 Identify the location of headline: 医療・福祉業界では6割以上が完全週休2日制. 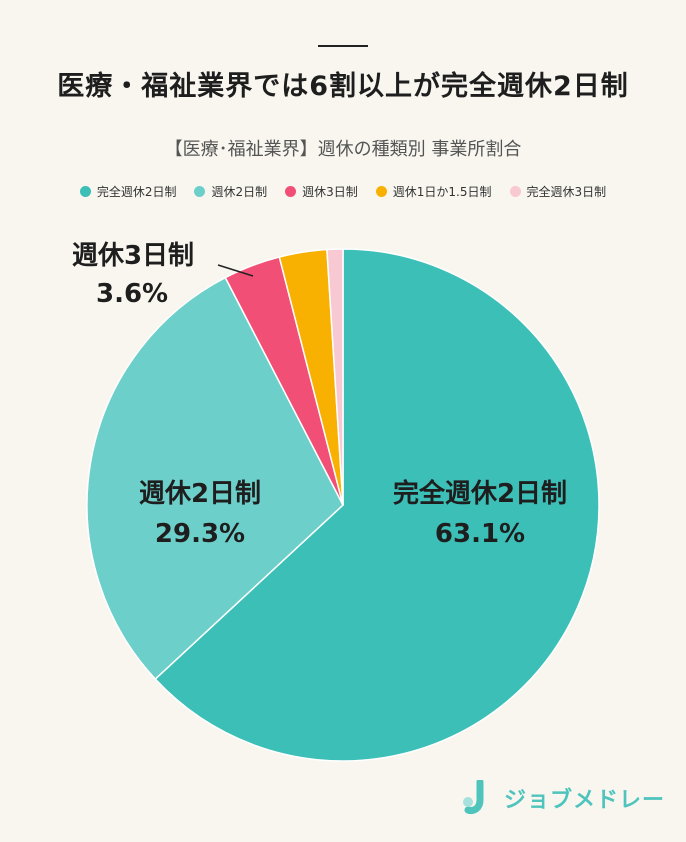
(343, 86).